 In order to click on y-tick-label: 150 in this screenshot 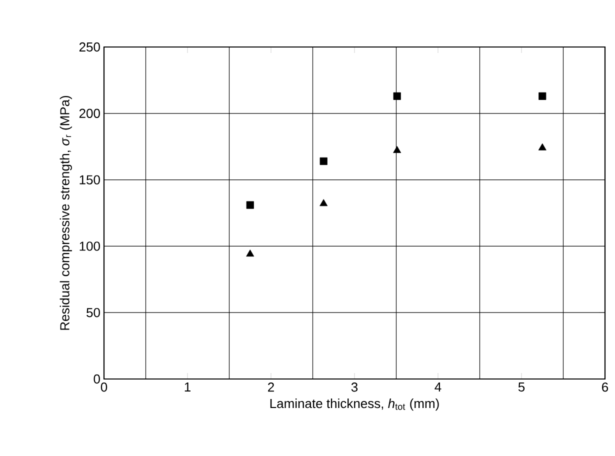, I will do `click(90, 179)`.